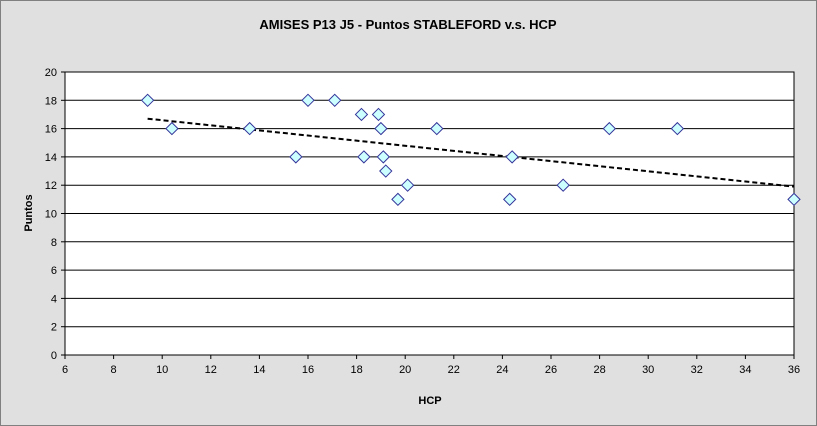 This screenshot has height=426, width=817. I want to click on trendline, so click(471, 152).